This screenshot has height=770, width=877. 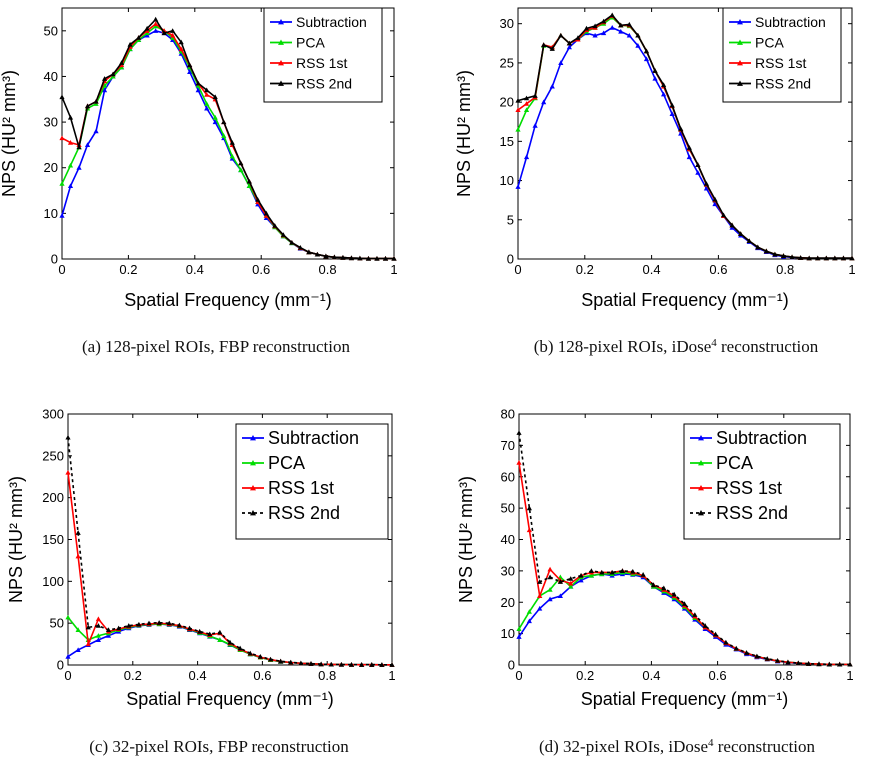 What do you see at coordinates (313, 438) in the screenshot?
I see `legend-label: Subtraction` at bounding box center [313, 438].